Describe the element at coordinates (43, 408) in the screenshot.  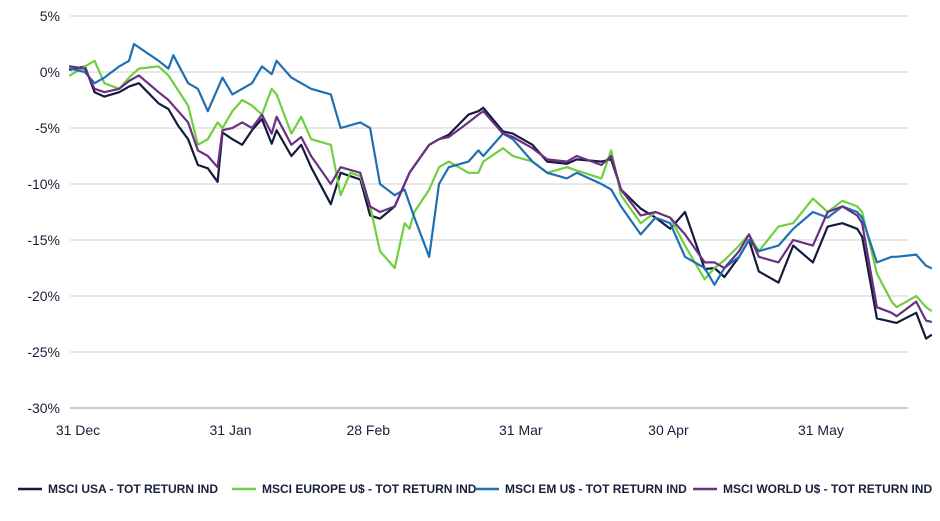
I see `y-tick-label: -30%` at that location.